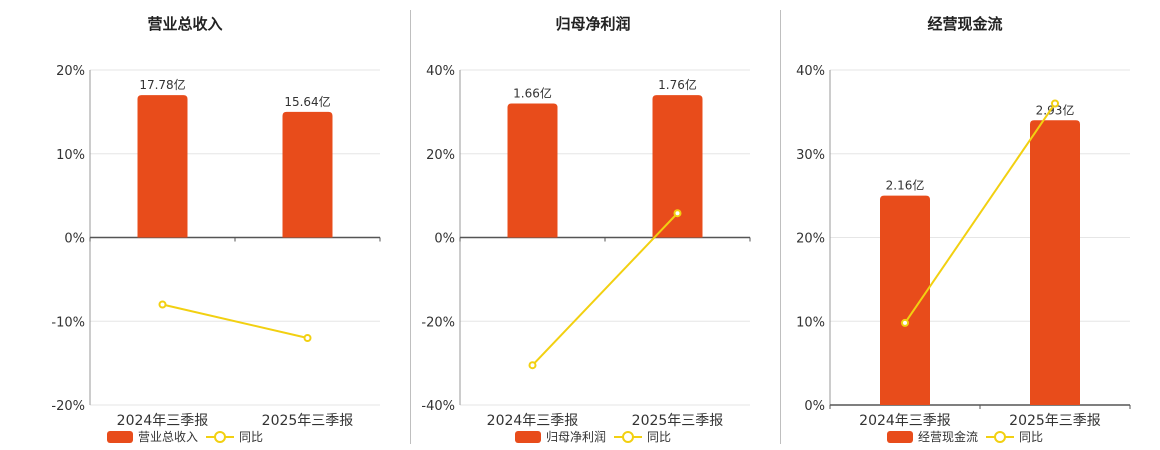 This screenshot has height=450, width=1160. What do you see at coordinates (575, 437) in the screenshot?
I see `legend-bar-label: 归母净利润` at bounding box center [575, 437].